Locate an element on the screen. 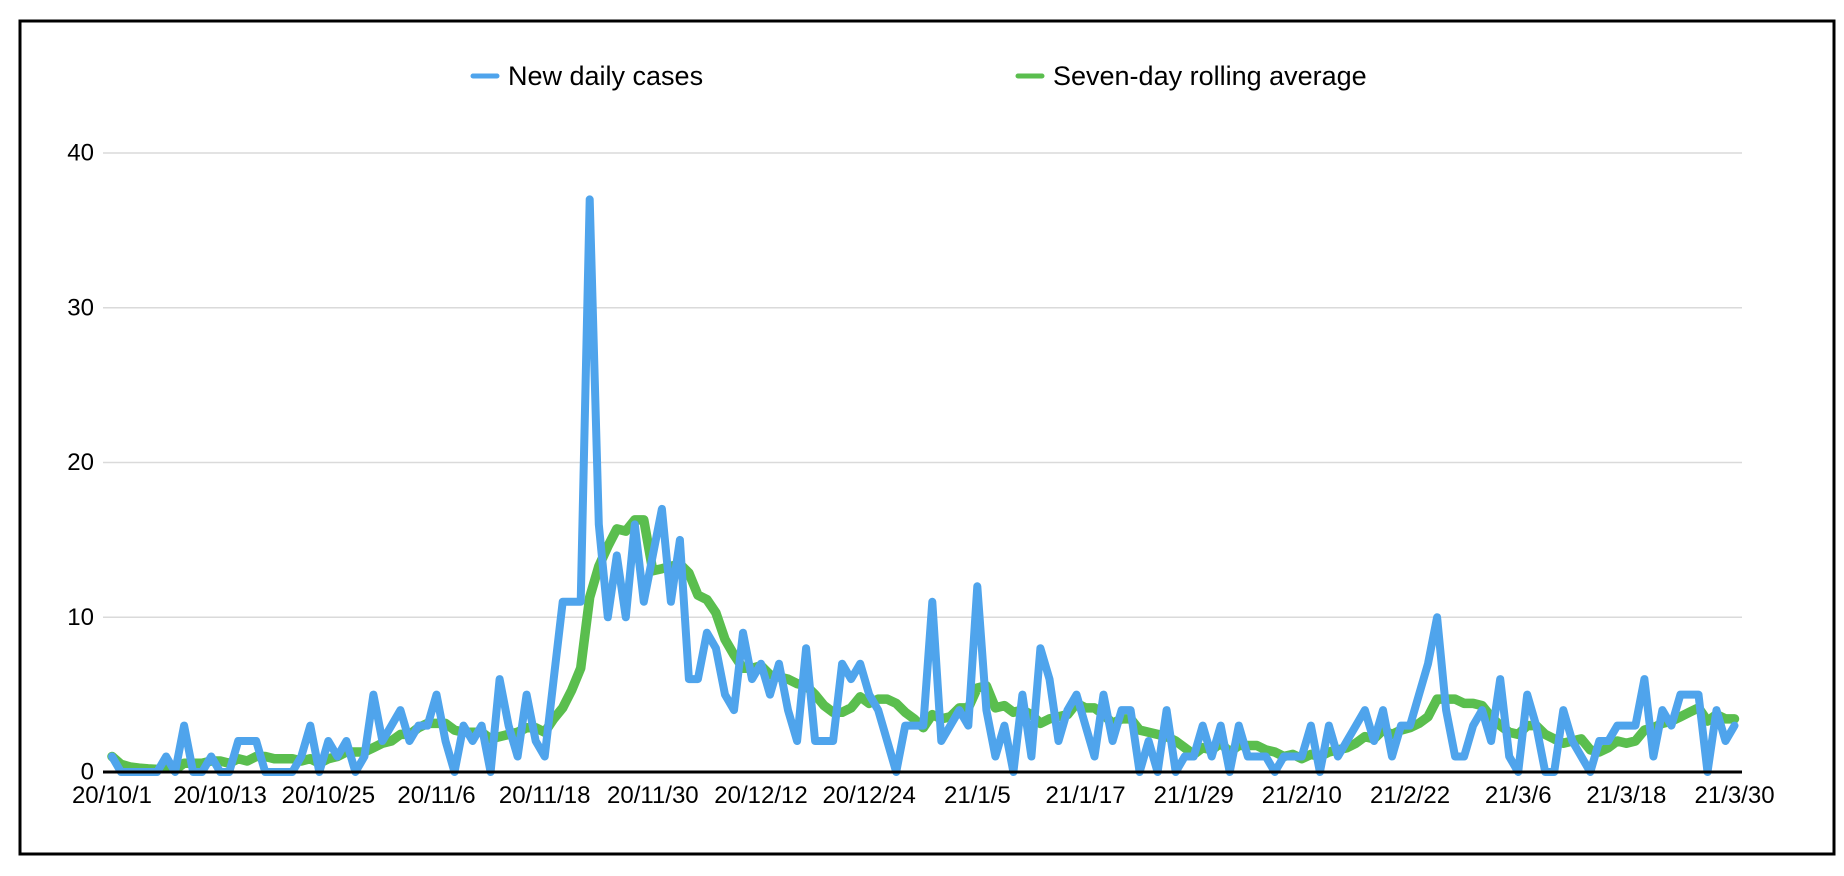 The width and height of the screenshot is (1844, 876). y-tick-label: 30 is located at coordinates (80, 307).